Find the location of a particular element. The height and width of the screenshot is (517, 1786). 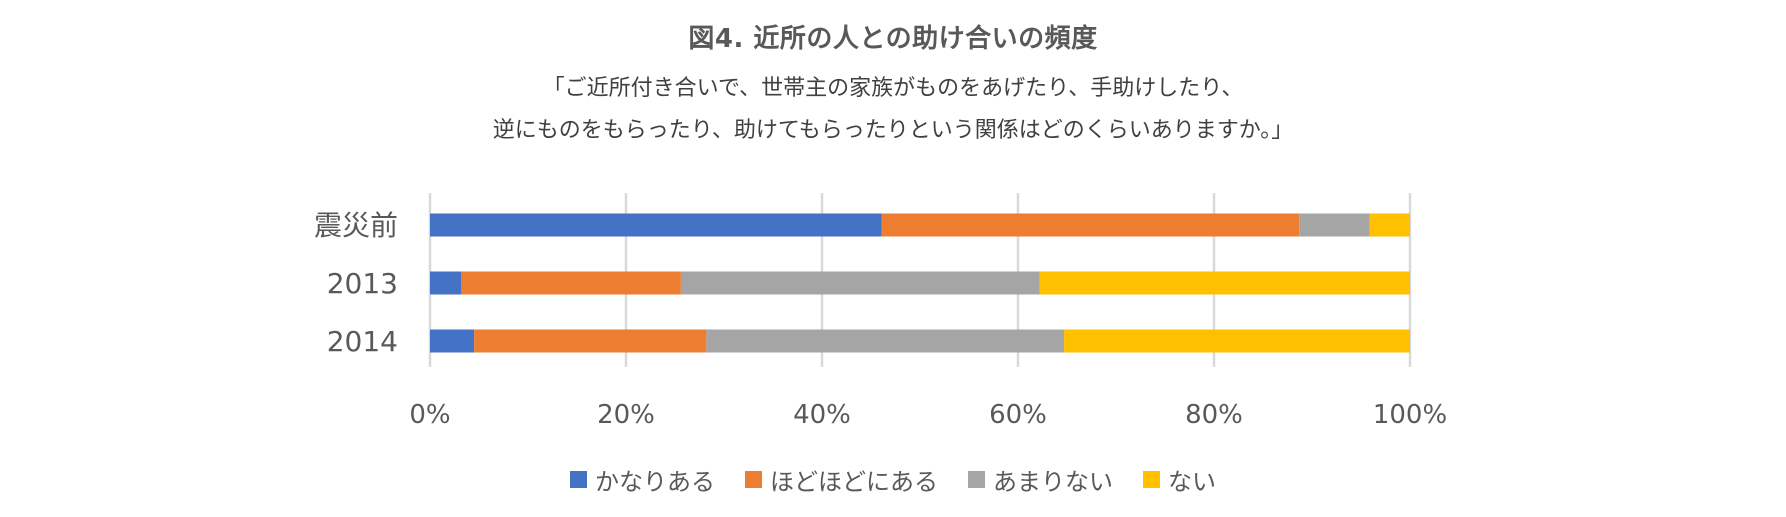

legend-item: あまりない is located at coordinates (1040, 479).